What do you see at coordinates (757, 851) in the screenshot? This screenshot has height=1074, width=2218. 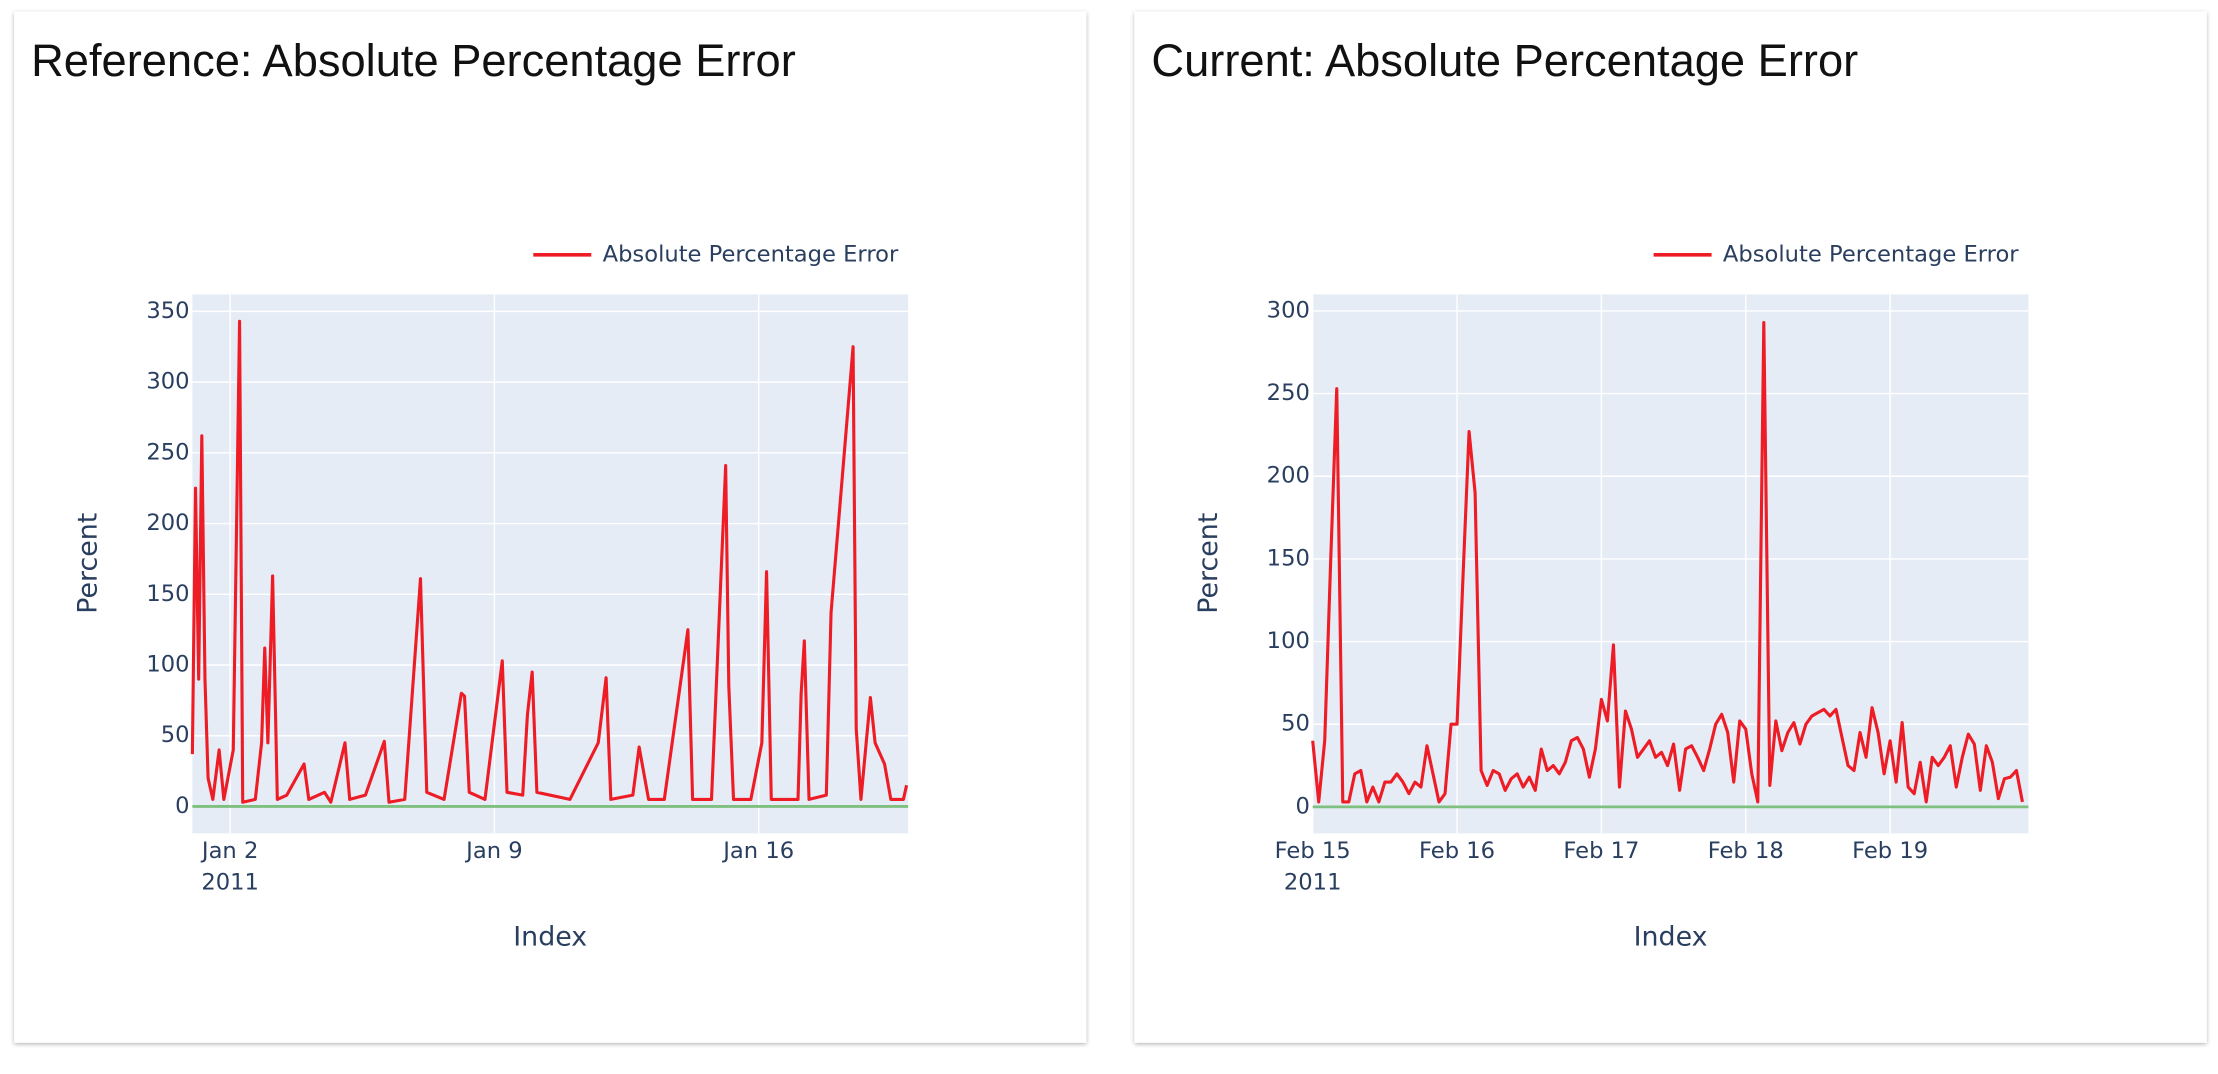 I see `x-tick-label: Jan 16` at bounding box center [757, 851].